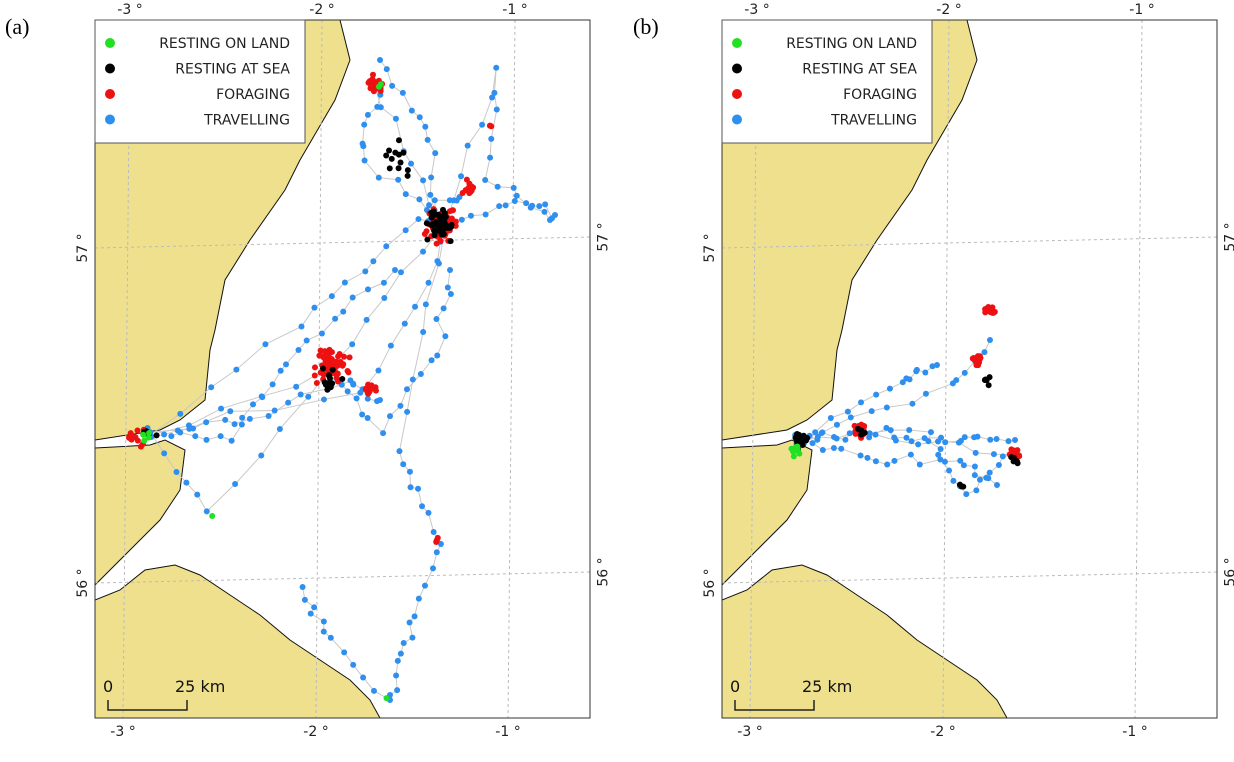  Describe the element at coordinates (1134, 732) in the screenshot. I see `longitude-label: -1 °` at that location.